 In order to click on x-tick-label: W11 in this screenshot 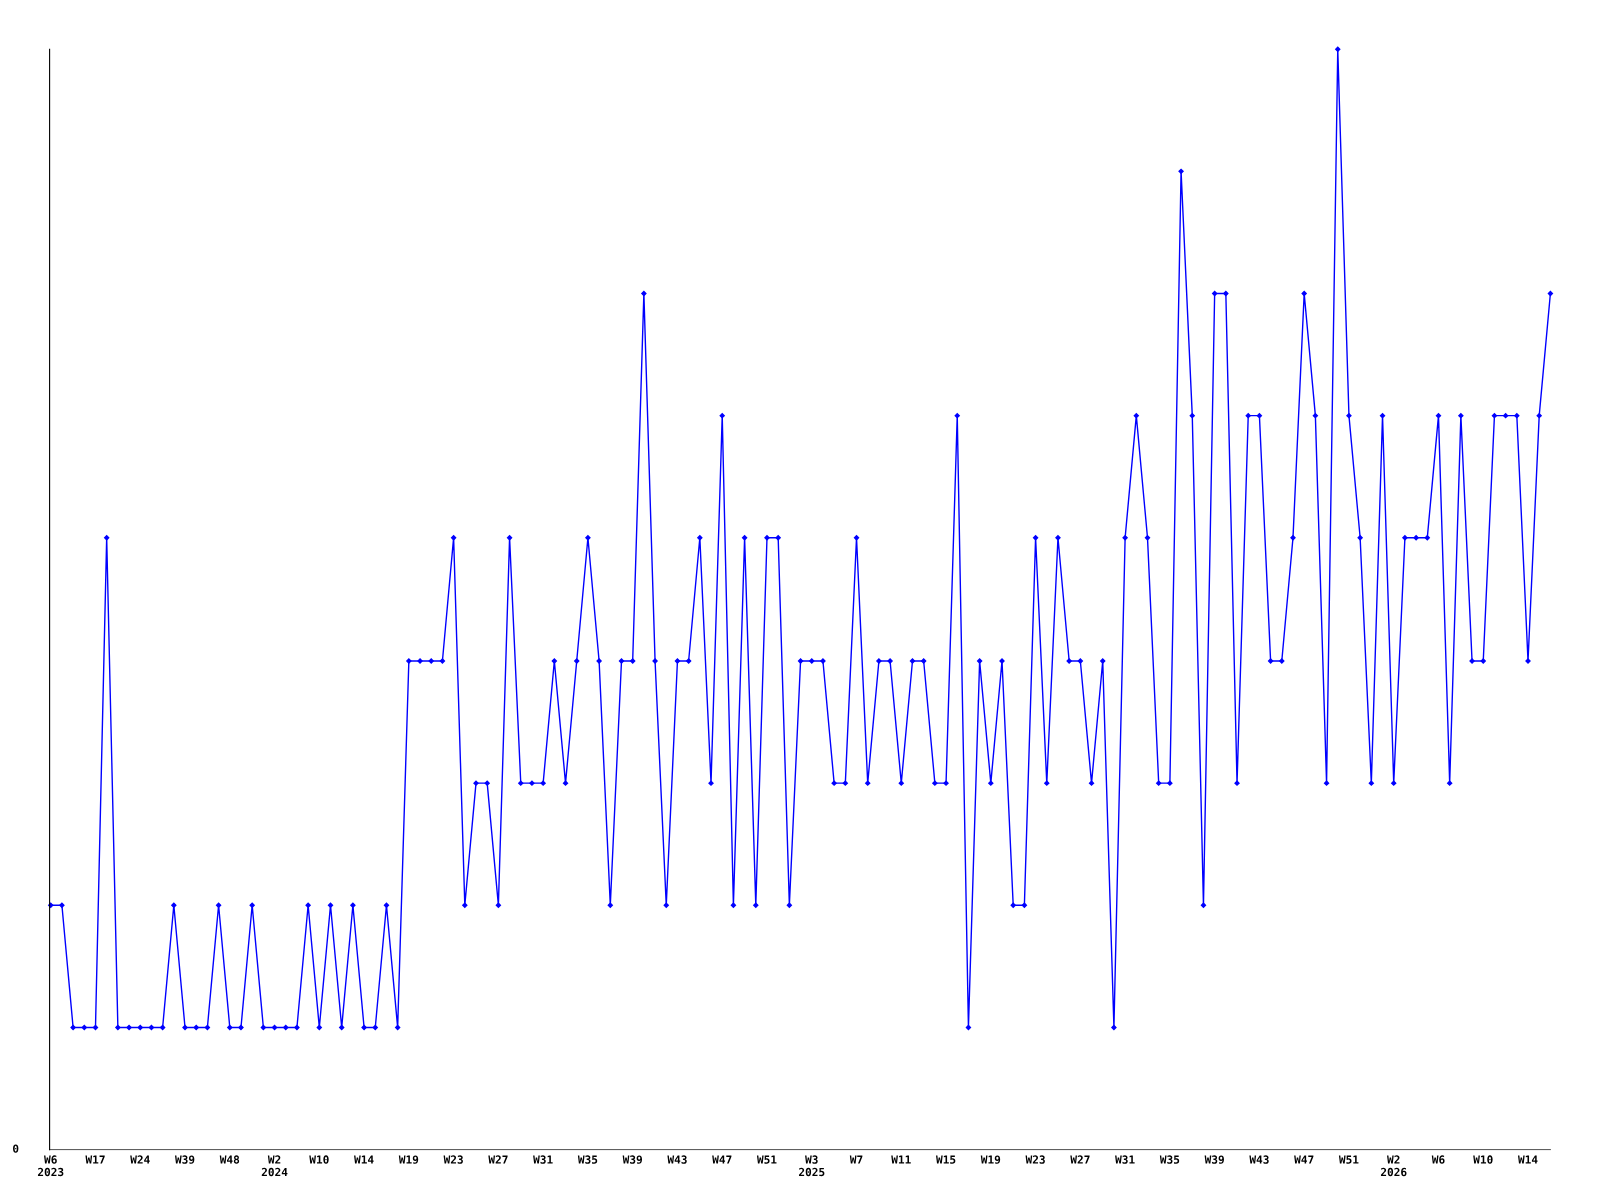, I will do `click(901, 1159)`.